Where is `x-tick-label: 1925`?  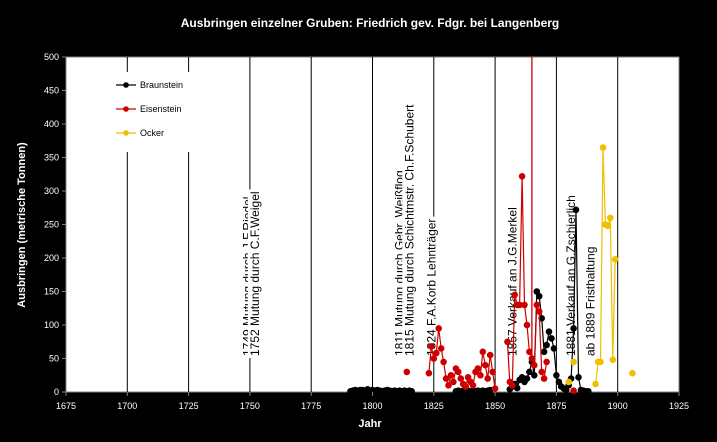 x-tick-label: 1925 is located at coordinates (679, 406).